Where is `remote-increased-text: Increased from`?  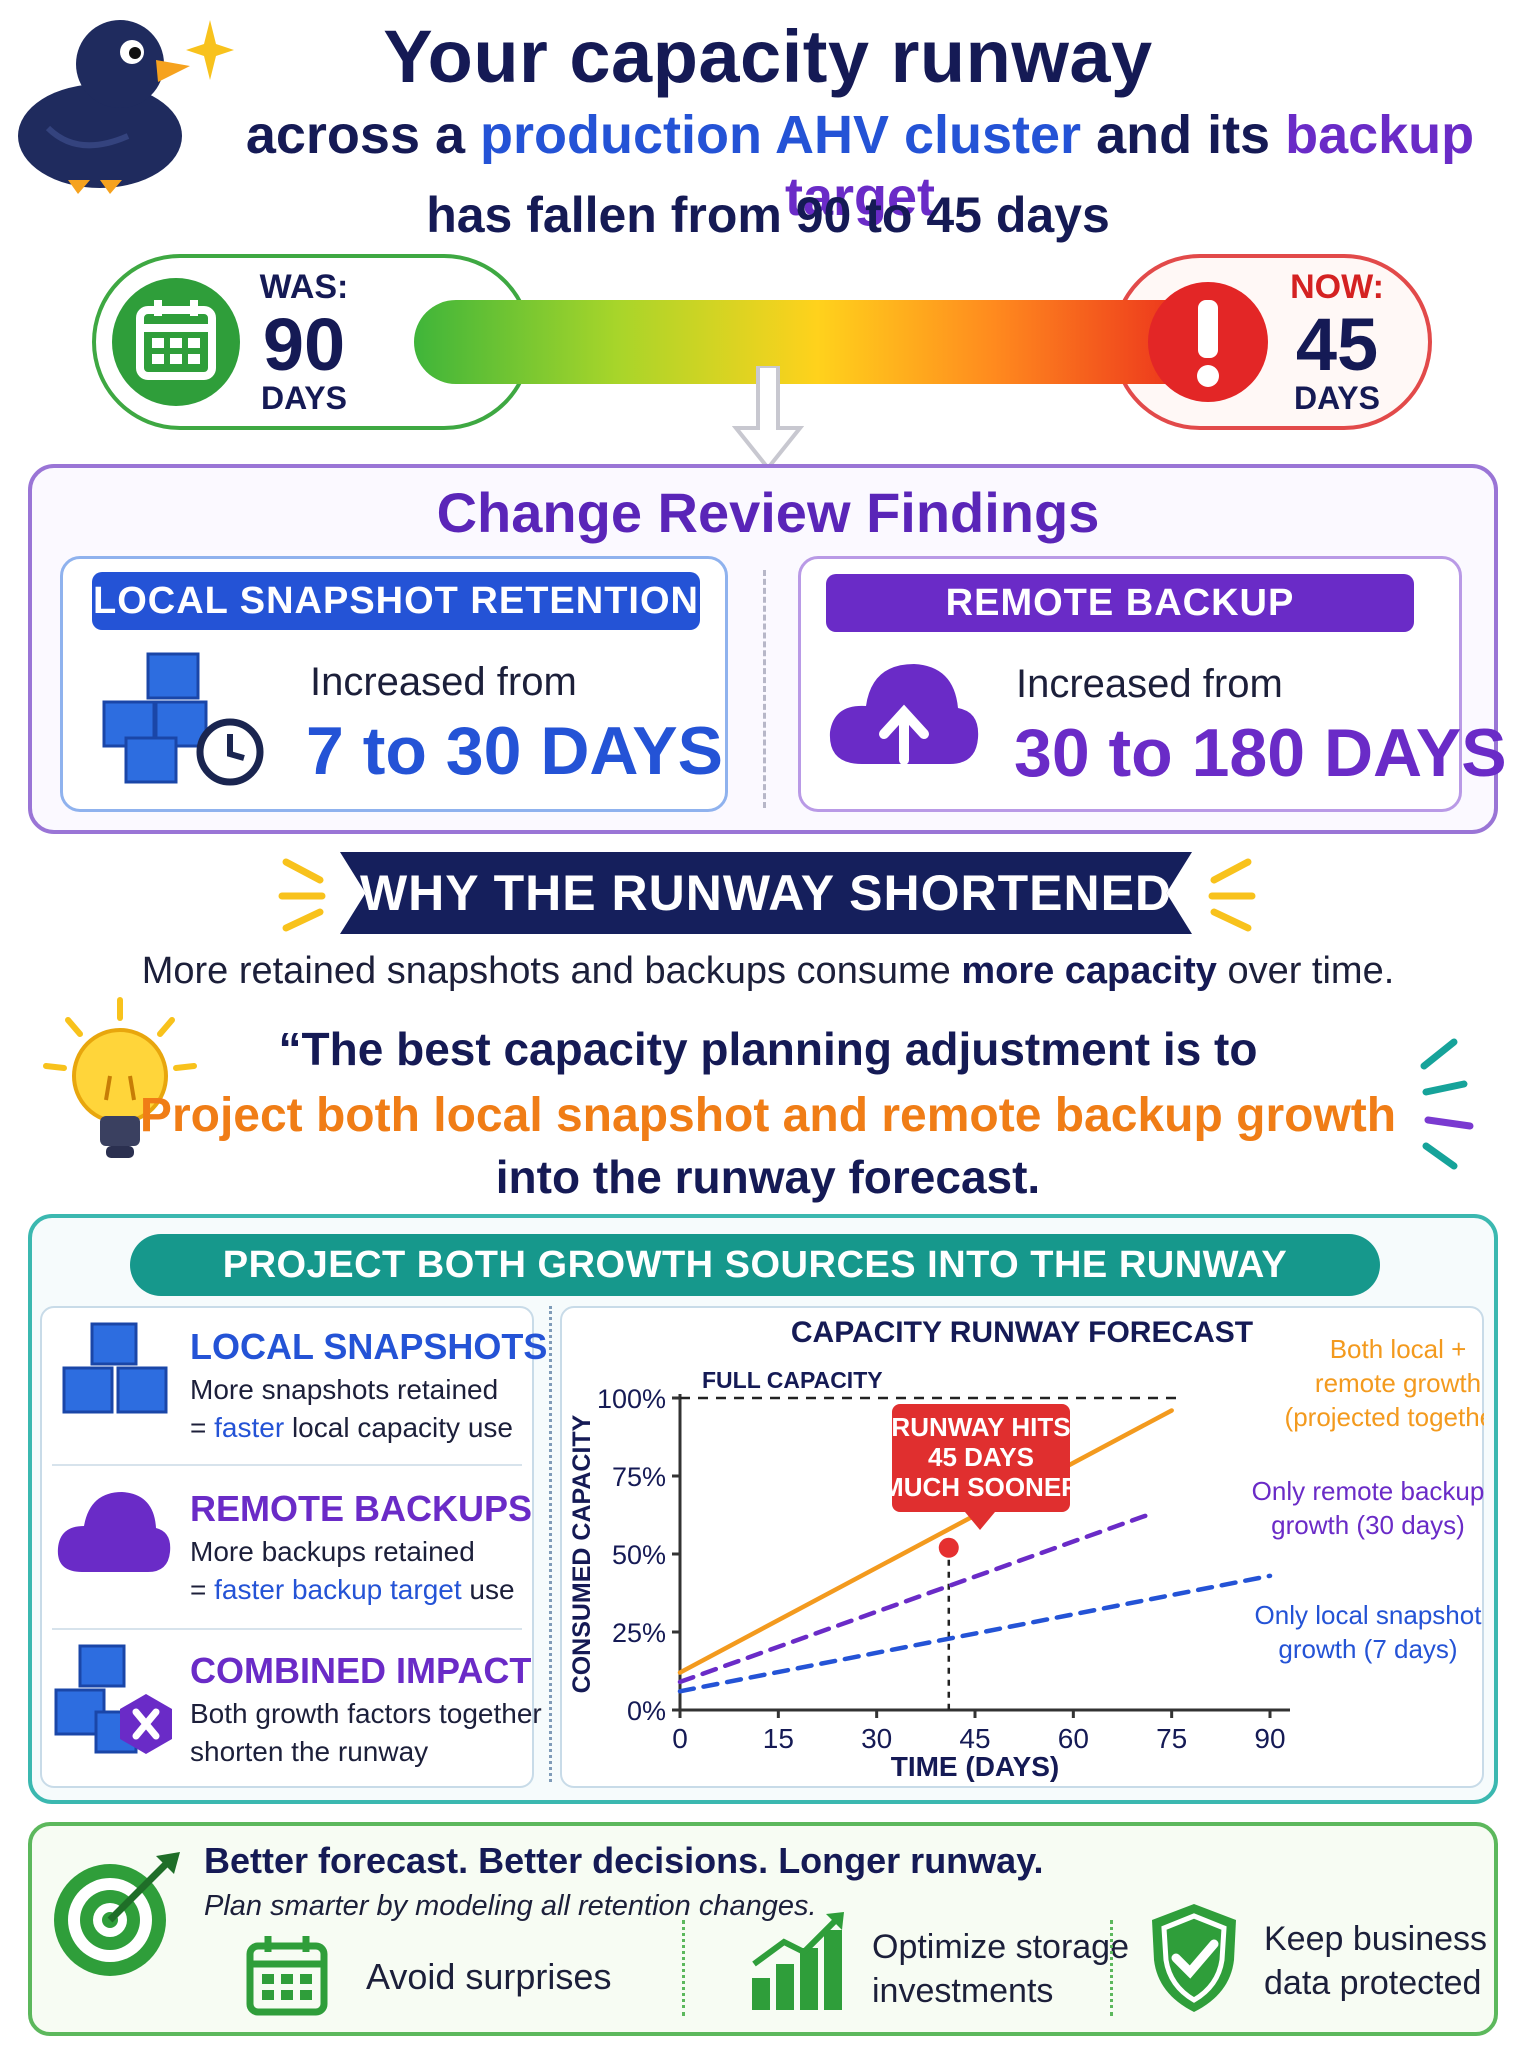 remote-increased-text: Increased from is located at coordinates (1149, 684).